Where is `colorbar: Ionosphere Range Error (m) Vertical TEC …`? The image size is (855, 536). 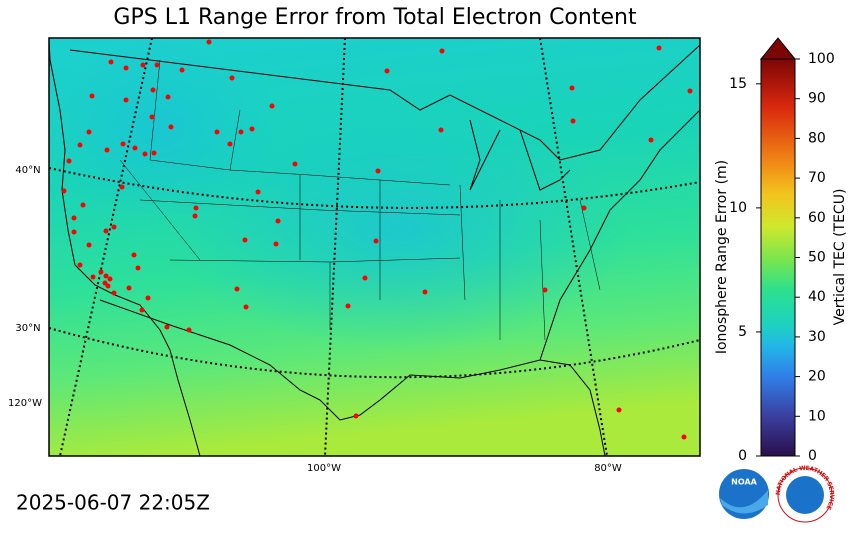 colorbar: Ionosphere Range Error (m) Vertical TEC … is located at coordinates (781, 250).